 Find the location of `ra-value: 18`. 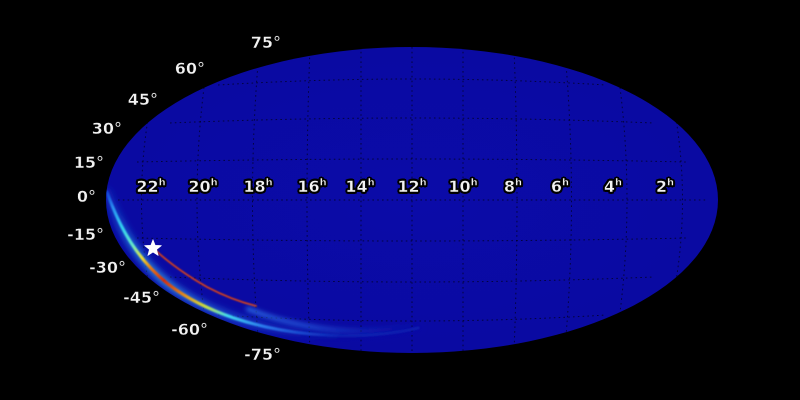

ra-value: 18 is located at coordinates (254, 186).